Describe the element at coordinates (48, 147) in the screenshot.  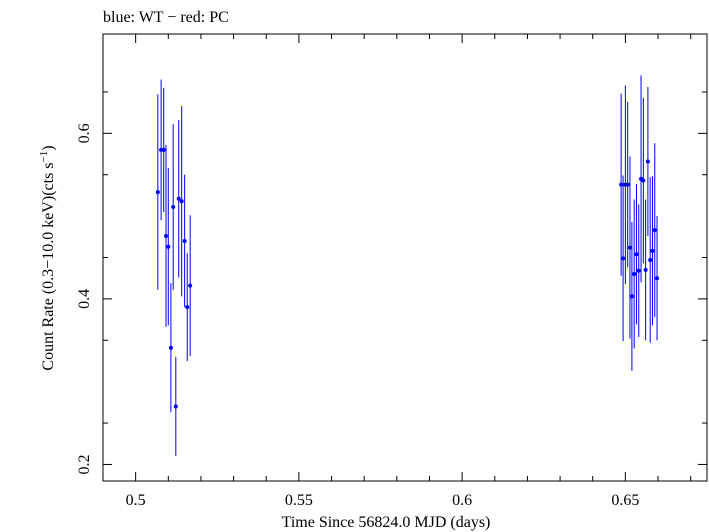
I see `y-axis-label-close: )` at that location.